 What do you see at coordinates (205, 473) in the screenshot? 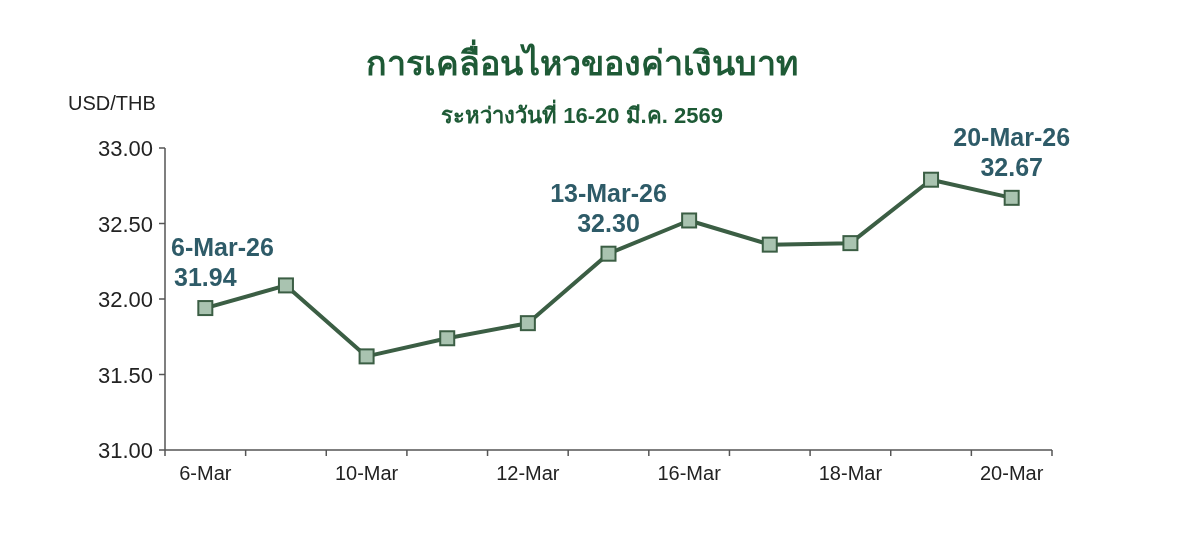
I see `x-tick-label: 6-Mar` at bounding box center [205, 473].